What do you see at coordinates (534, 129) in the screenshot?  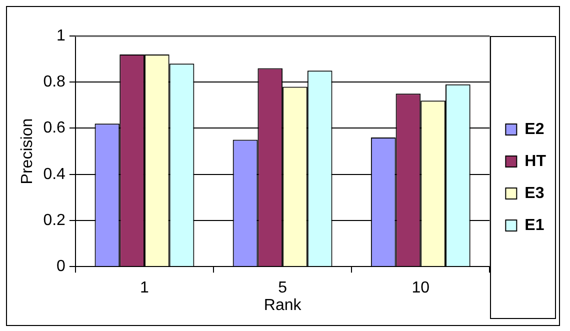 I see `legend-label: E2` at bounding box center [534, 129].